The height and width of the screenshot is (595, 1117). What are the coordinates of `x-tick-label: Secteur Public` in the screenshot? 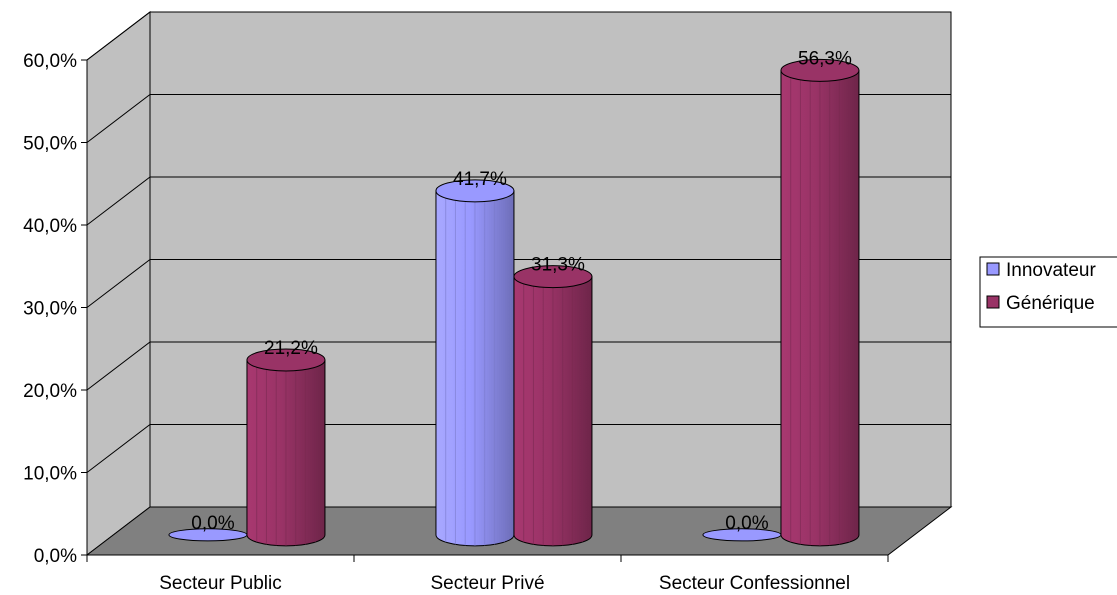 It's located at (220, 583).